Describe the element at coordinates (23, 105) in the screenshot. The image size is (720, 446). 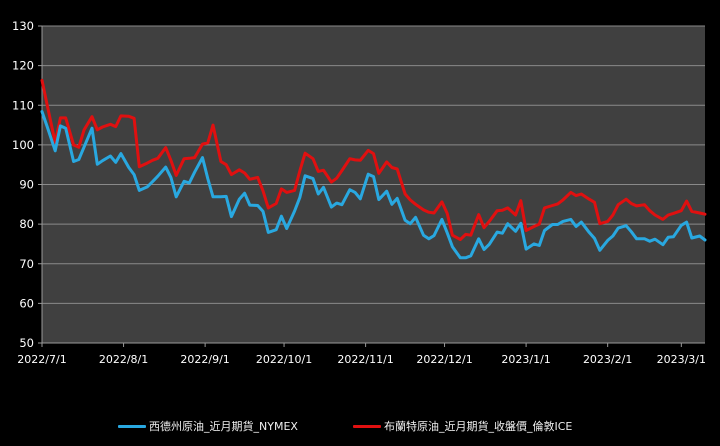
I see `y-tick-label: 110` at that location.